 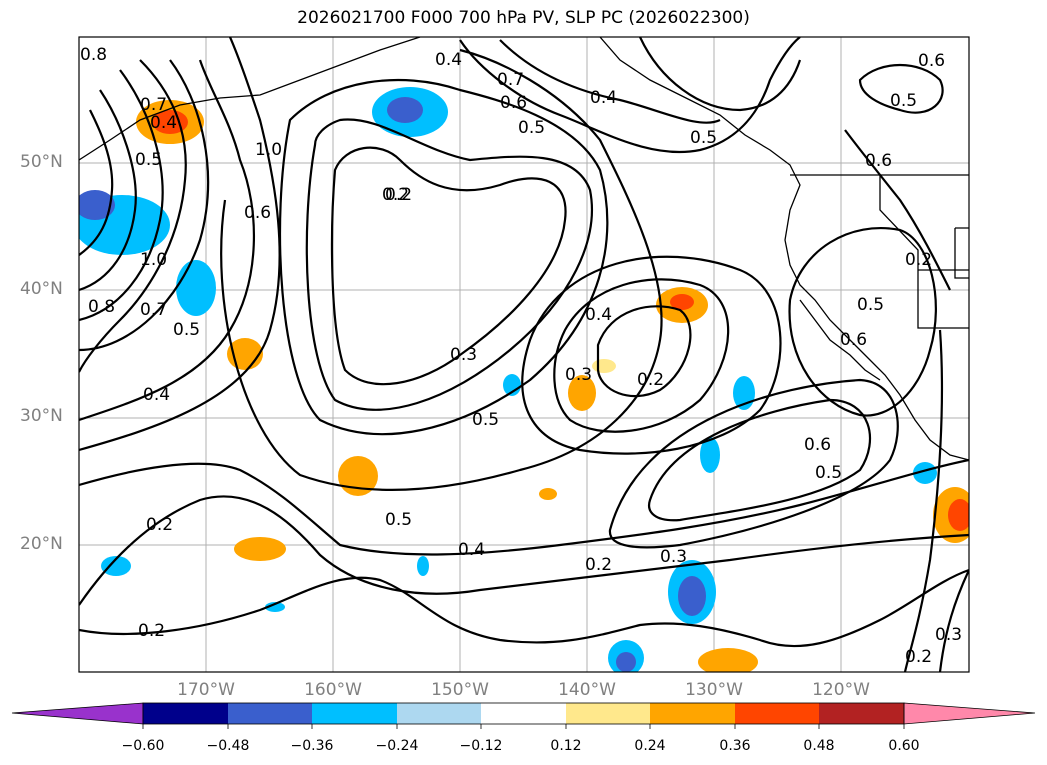 I want to click on colorbar-extend-right, so click(x=969, y=713).